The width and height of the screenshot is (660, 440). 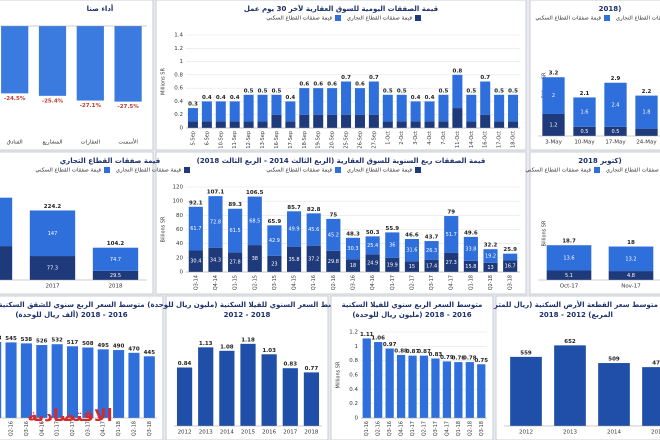 I want to click on x-tick-label: 16-Sep, so click(x=277, y=140).